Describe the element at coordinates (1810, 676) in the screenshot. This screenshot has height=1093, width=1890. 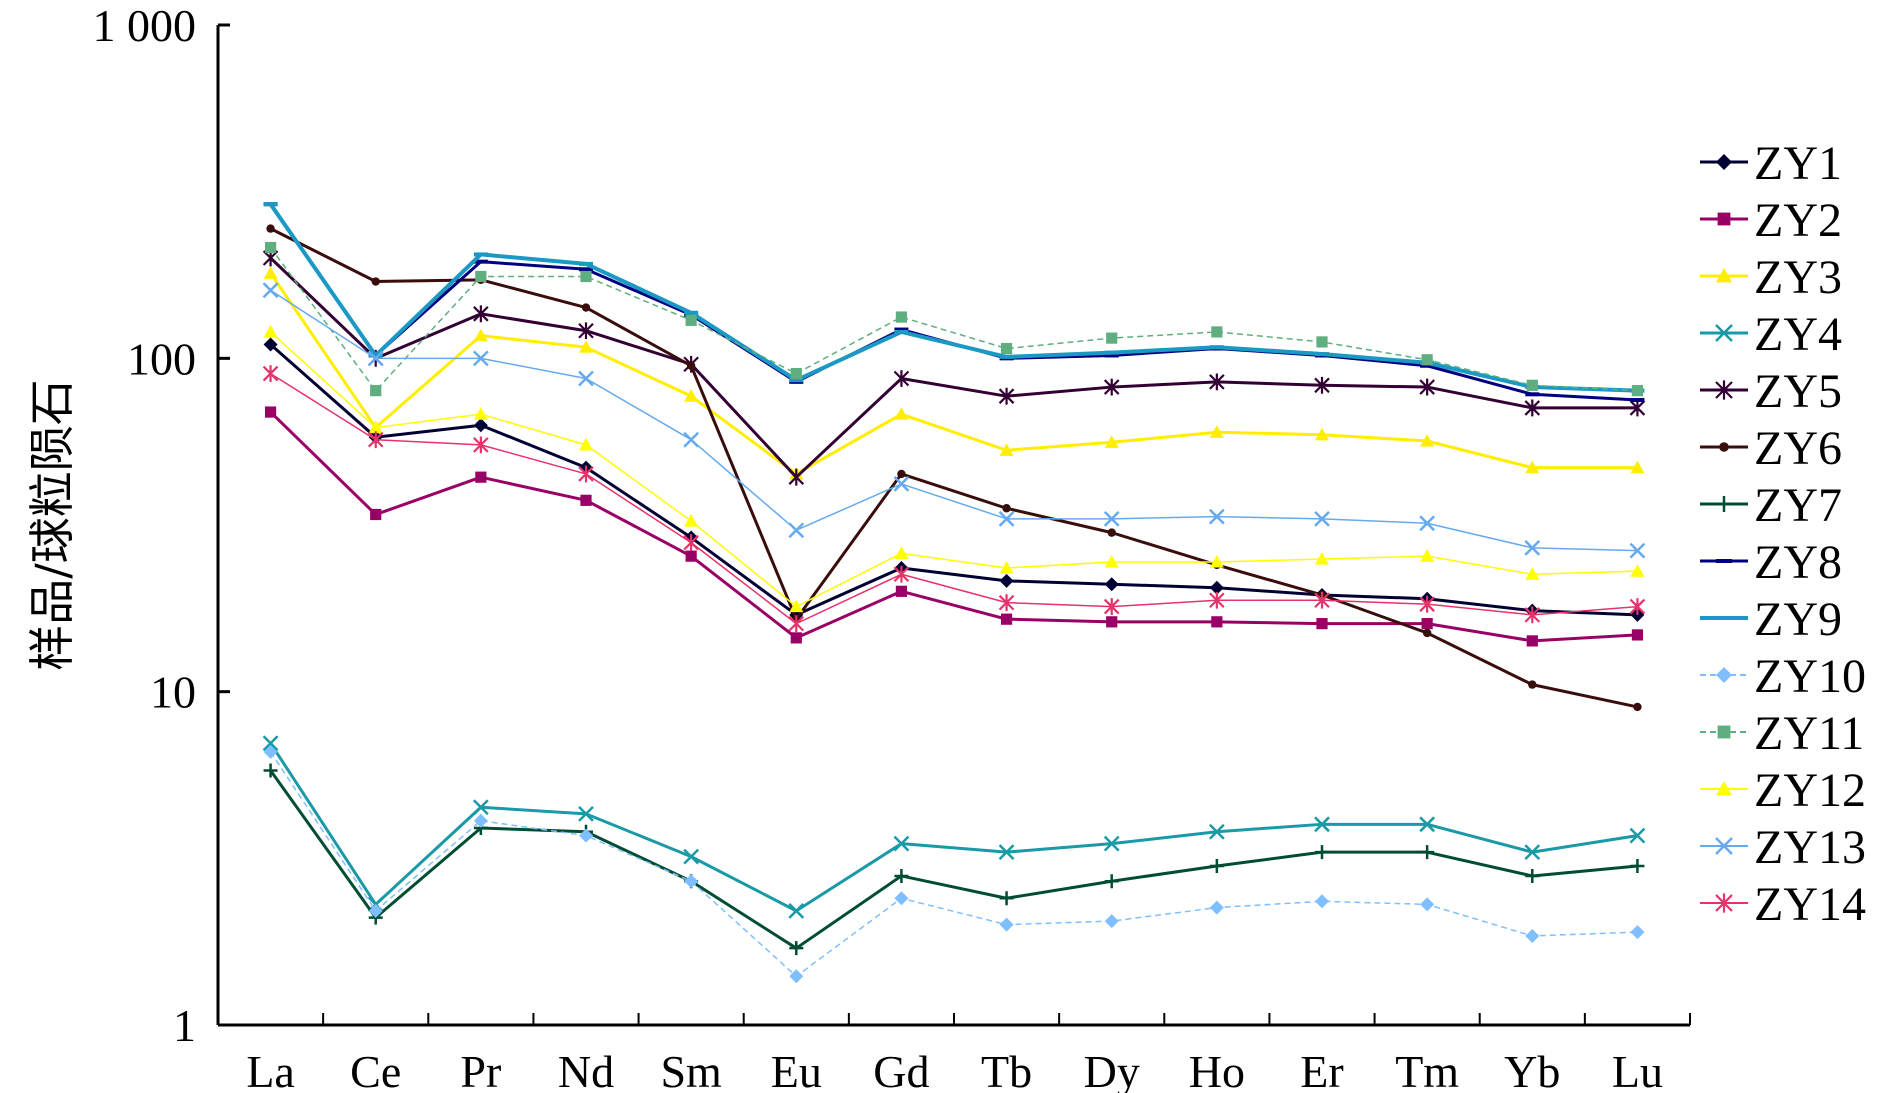
I see `legend-label: ZY10` at that location.